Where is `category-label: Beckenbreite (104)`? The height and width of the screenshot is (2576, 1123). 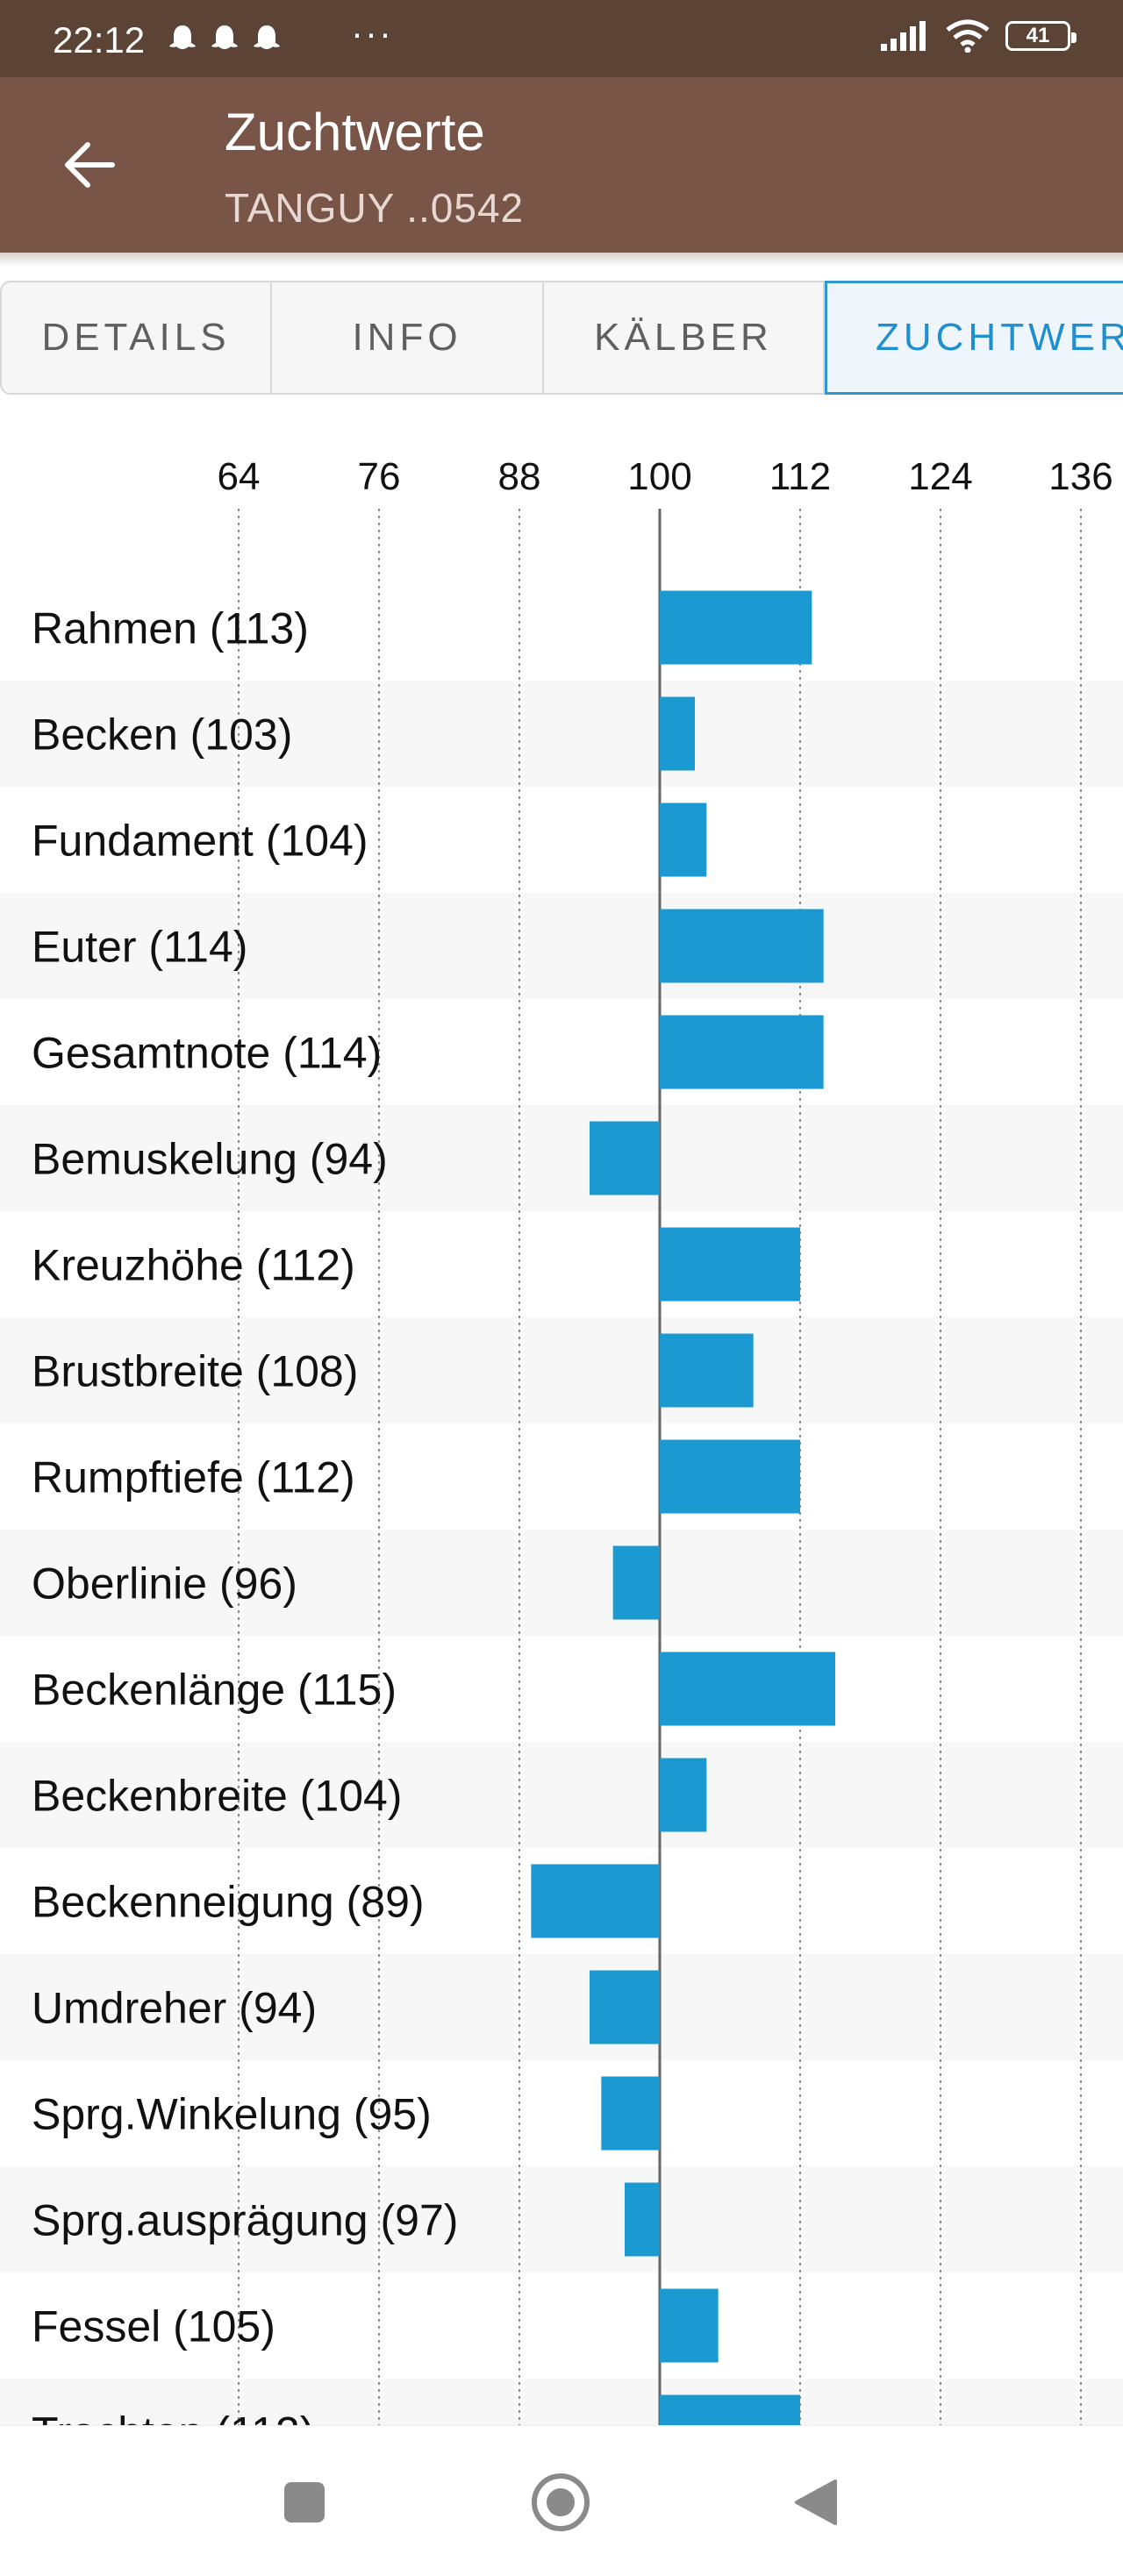 category-label: Beckenbreite (104) is located at coordinates (217, 1797).